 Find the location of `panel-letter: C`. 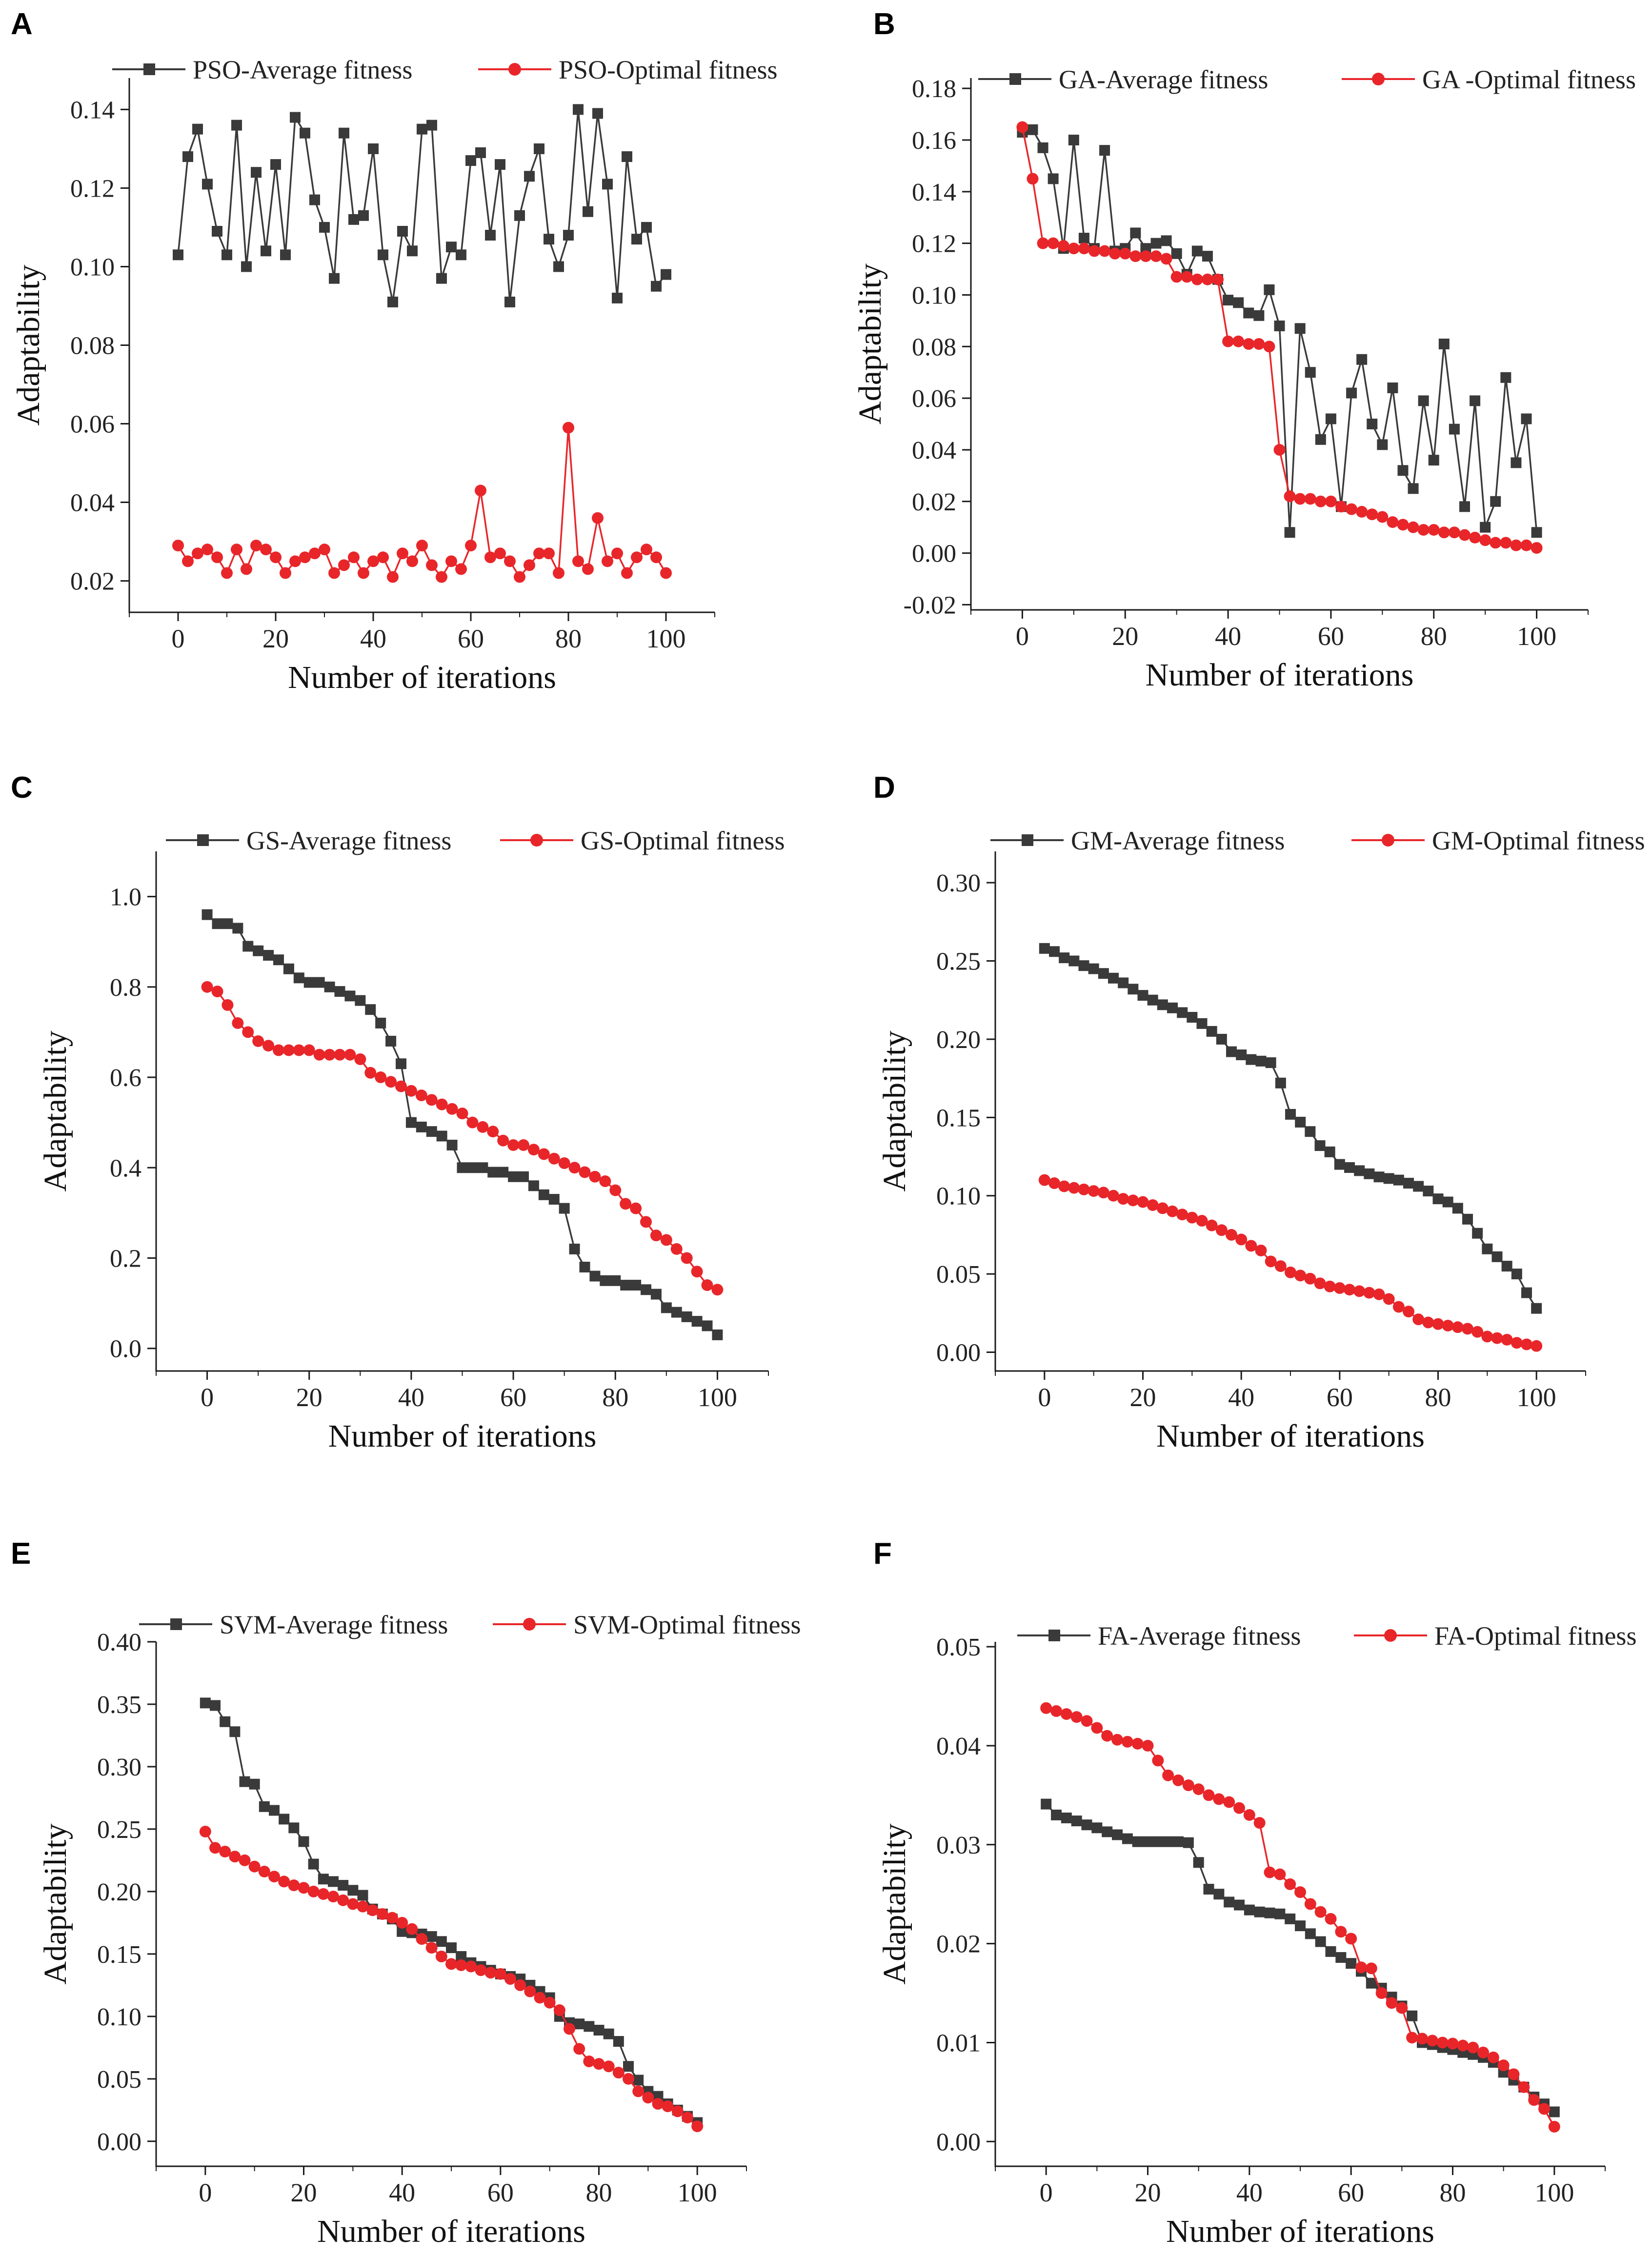

panel-letter: C is located at coordinates (22, 788).